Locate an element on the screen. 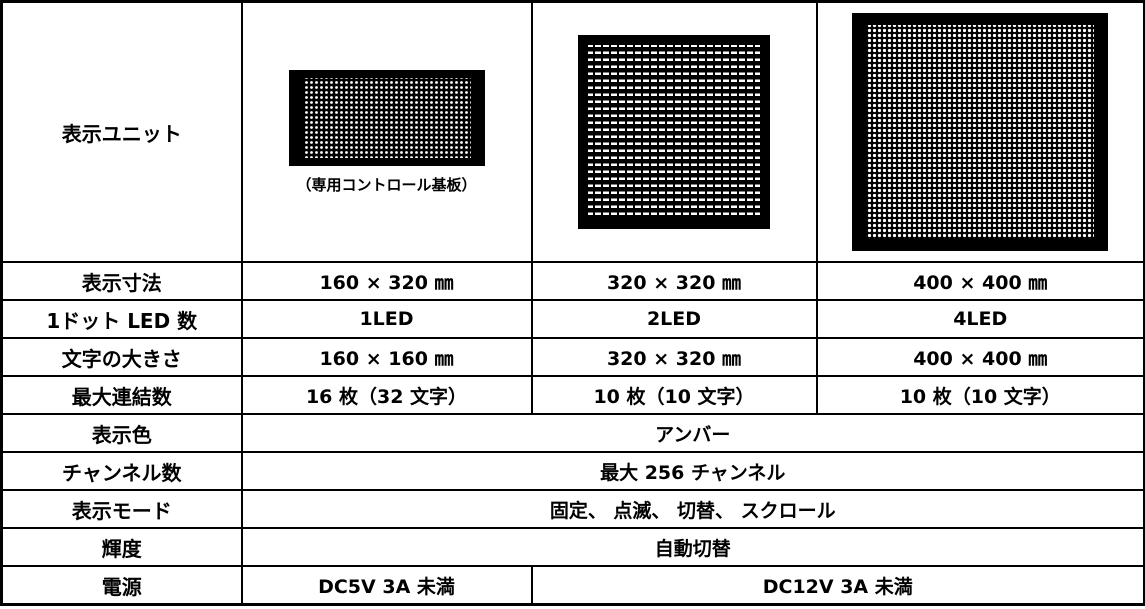 The height and width of the screenshot is (609, 1145). row-label: 表示色 is located at coordinates (121, 433).